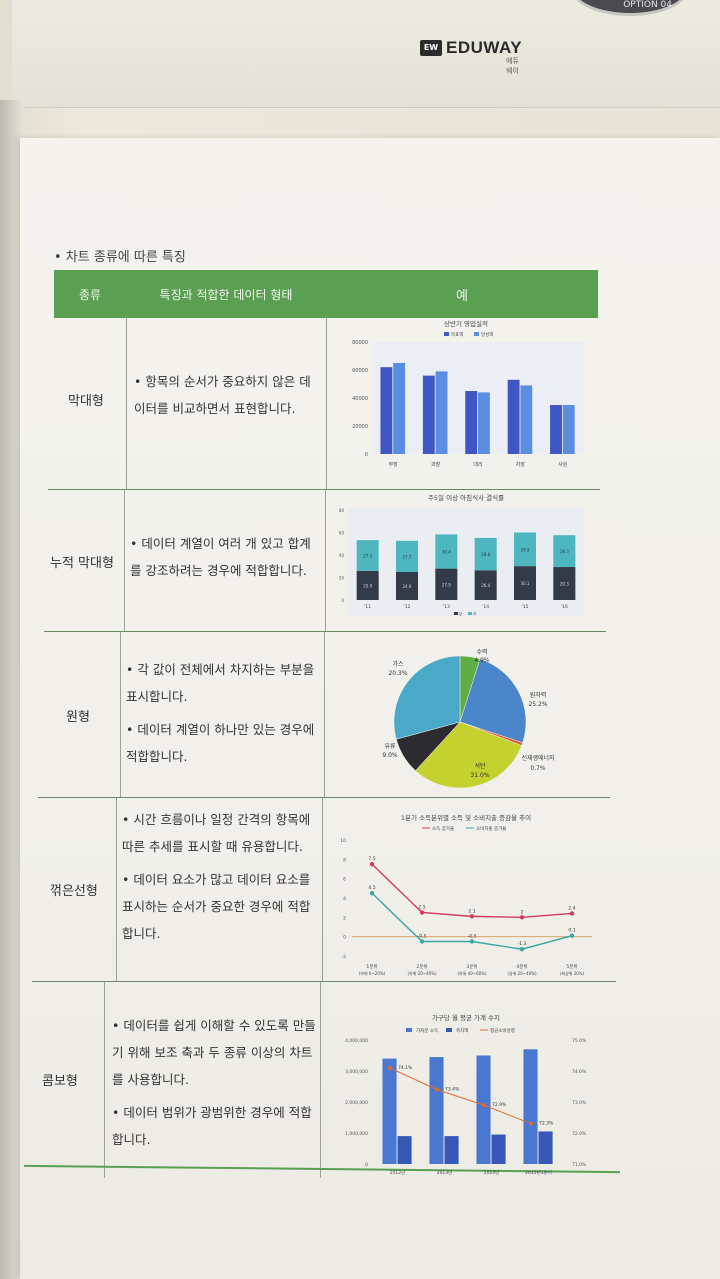  Describe the element at coordinates (372, 973) in the screenshot. I see `x-tick-sublabel: (하위 0~20%)` at that location.